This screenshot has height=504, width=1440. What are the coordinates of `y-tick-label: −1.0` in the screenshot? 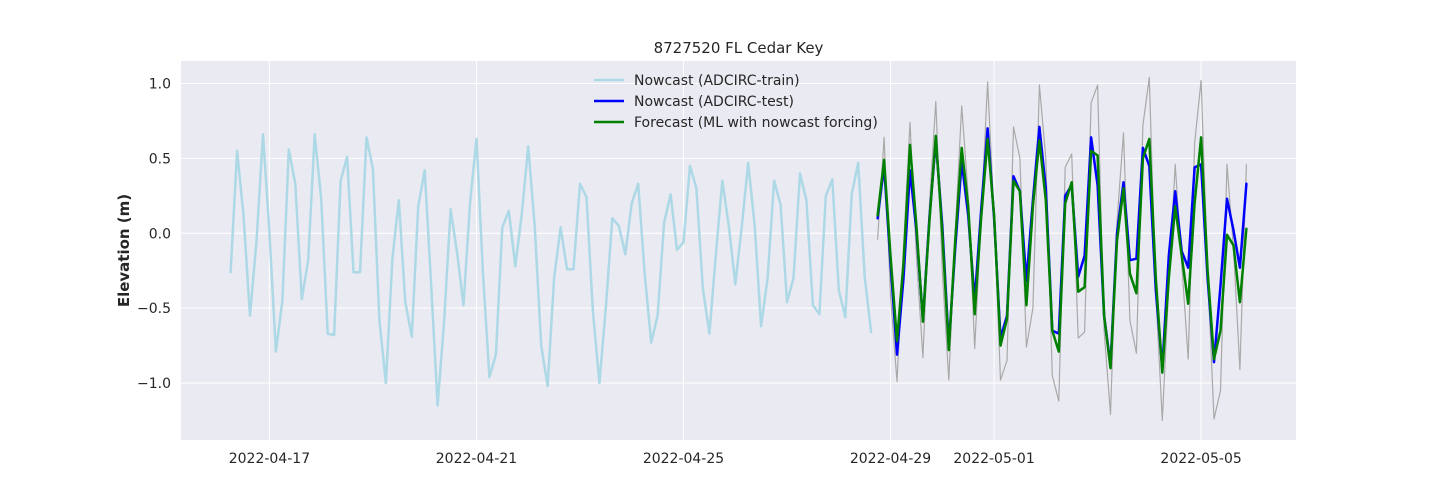 It's located at (154, 384).